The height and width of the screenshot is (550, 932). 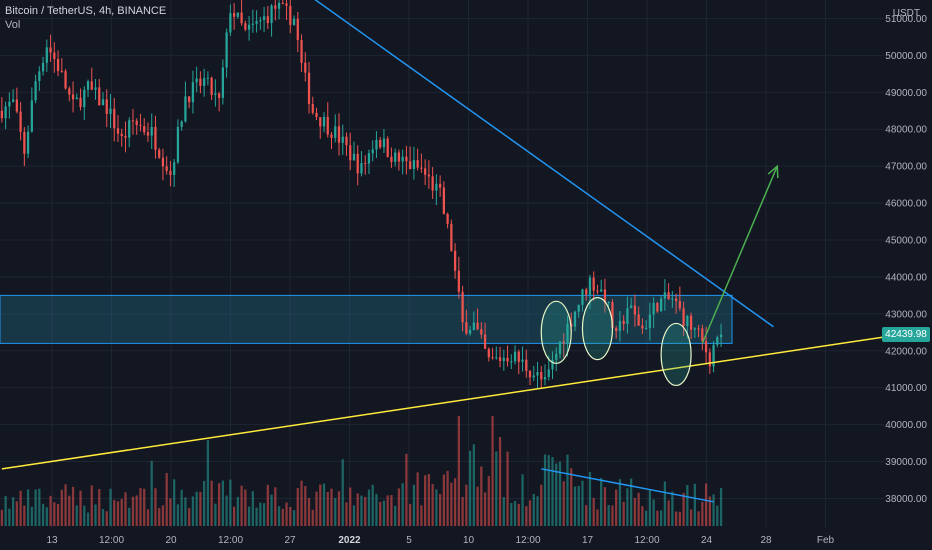 What do you see at coordinates (86, 11) in the screenshot?
I see `symbol-title: Bitcoin / TetherUS, 4h, BINANCE` at bounding box center [86, 11].